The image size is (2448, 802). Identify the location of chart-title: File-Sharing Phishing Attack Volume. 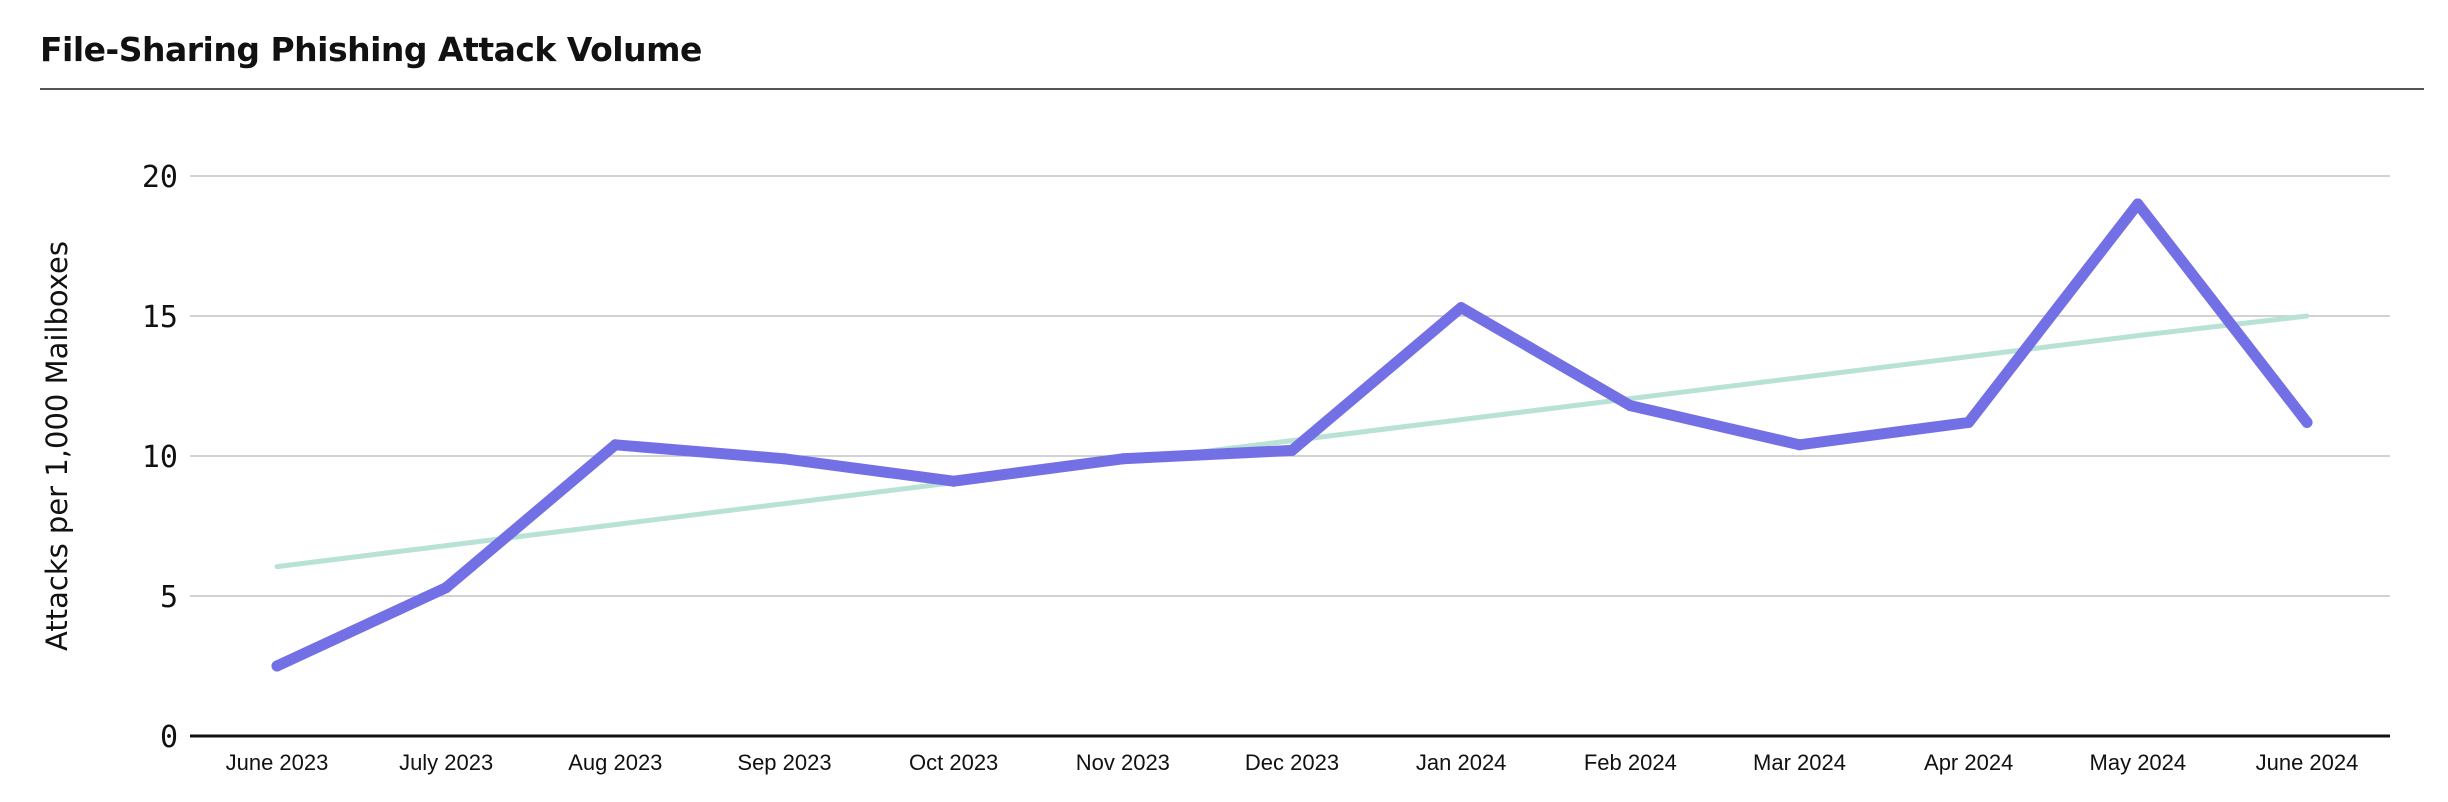
(371, 49).